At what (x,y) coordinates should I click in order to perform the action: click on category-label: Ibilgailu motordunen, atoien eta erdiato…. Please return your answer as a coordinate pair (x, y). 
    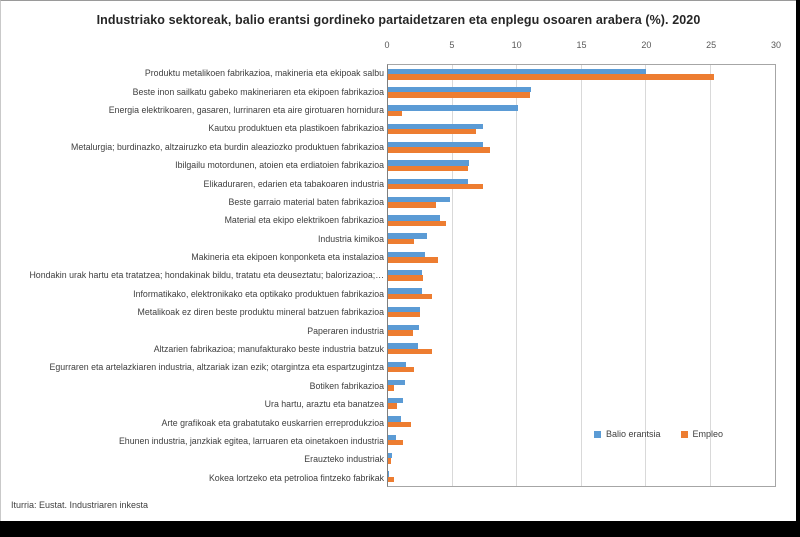
    Looking at the image, I should click on (279, 165).